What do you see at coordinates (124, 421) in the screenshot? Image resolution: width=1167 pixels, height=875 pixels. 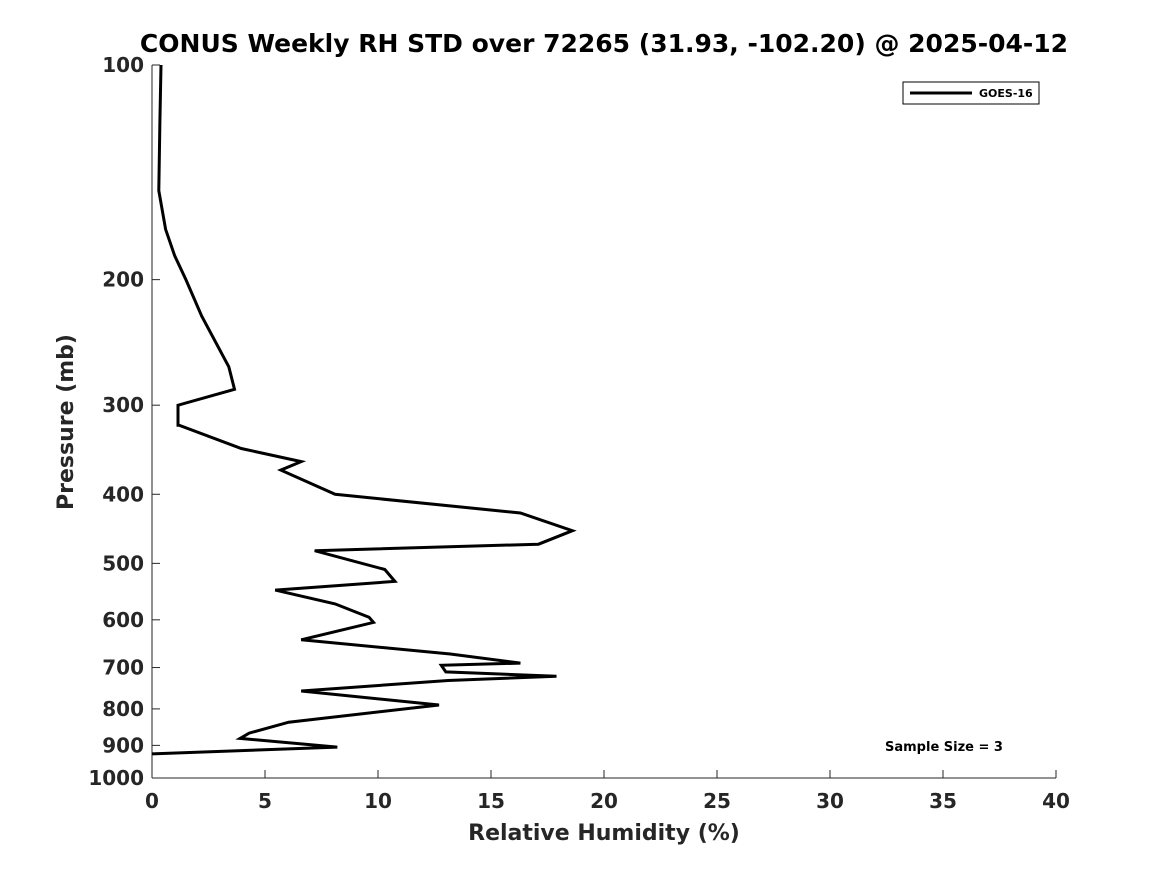 I see `y-ticks: 100 200 300 400 500 600 700 800 900 1000` at bounding box center [124, 421].